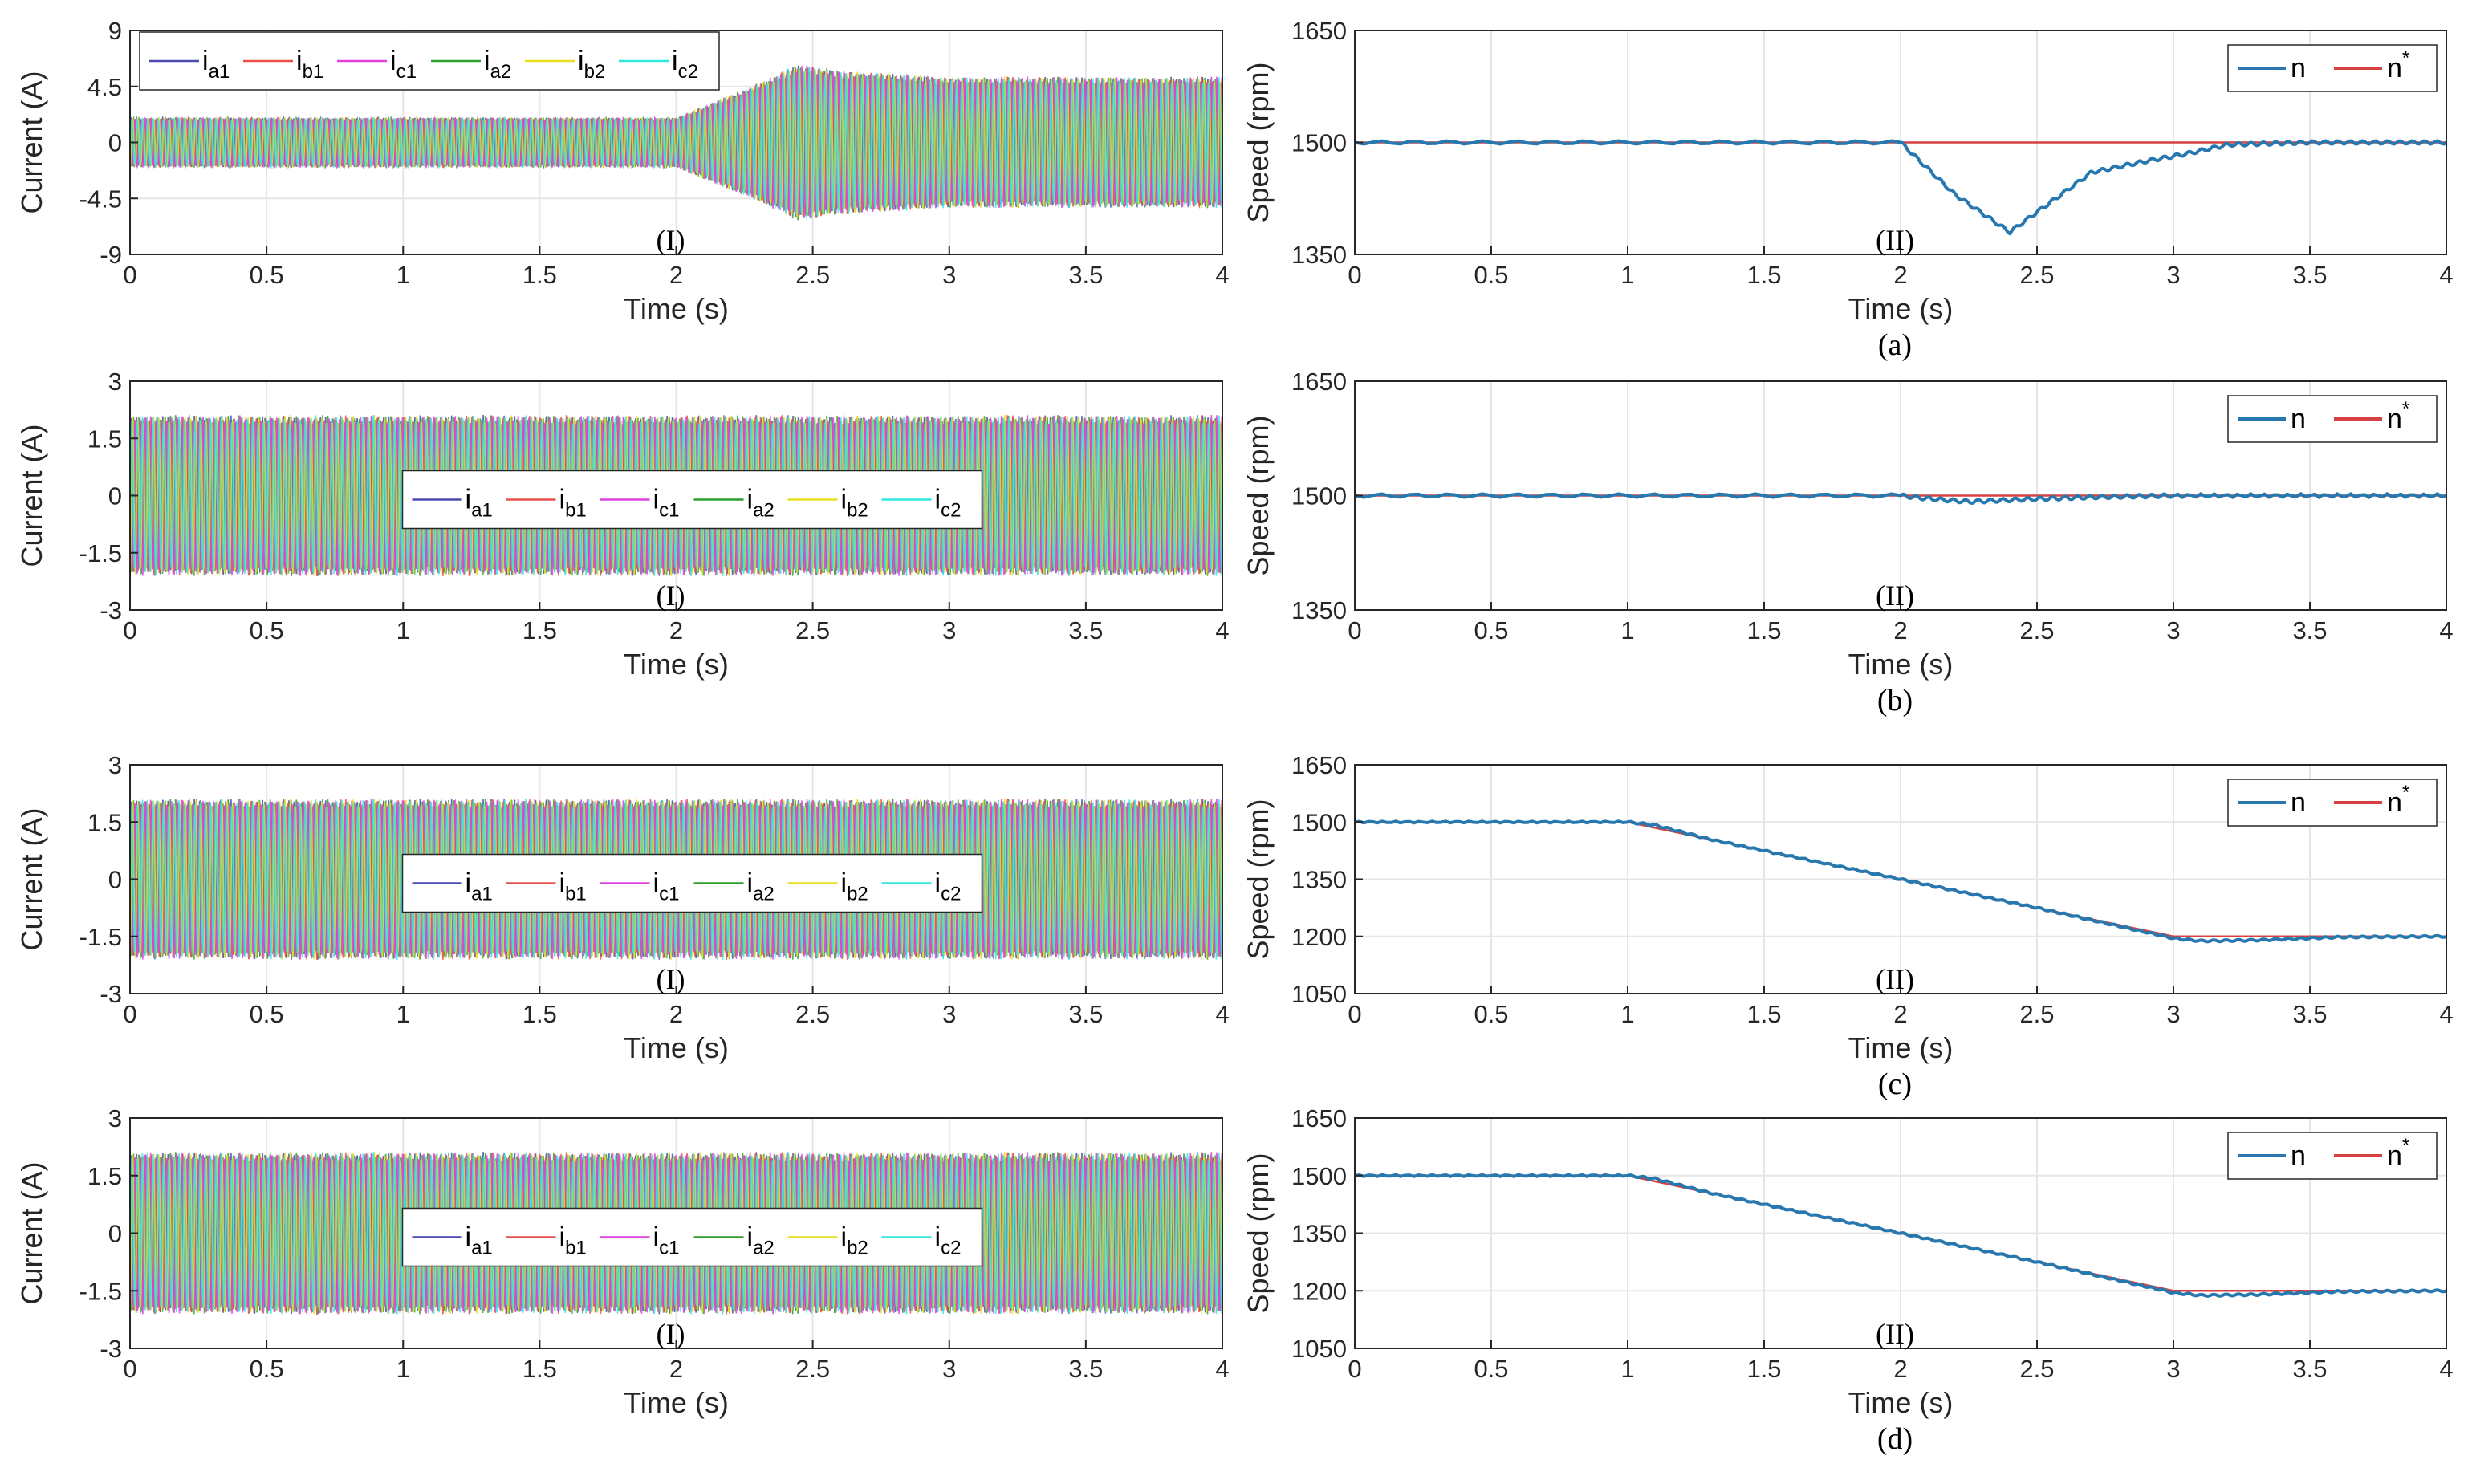  What do you see at coordinates (2298, 68) in the screenshot?
I see `legend-label: n` at bounding box center [2298, 68].